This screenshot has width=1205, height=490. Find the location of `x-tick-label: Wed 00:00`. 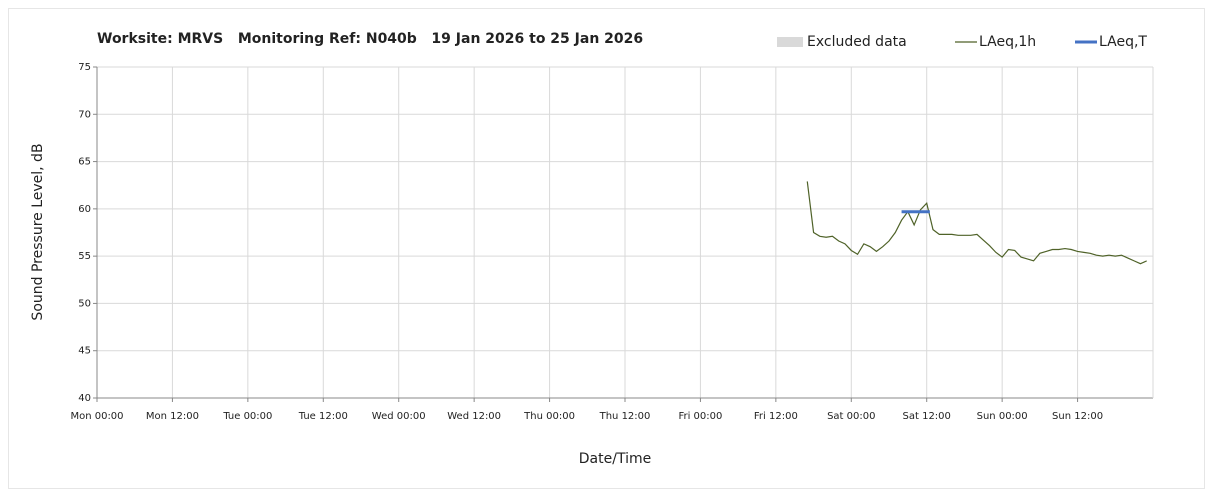

x-tick-label: Wed 00:00 is located at coordinates (399, 416).